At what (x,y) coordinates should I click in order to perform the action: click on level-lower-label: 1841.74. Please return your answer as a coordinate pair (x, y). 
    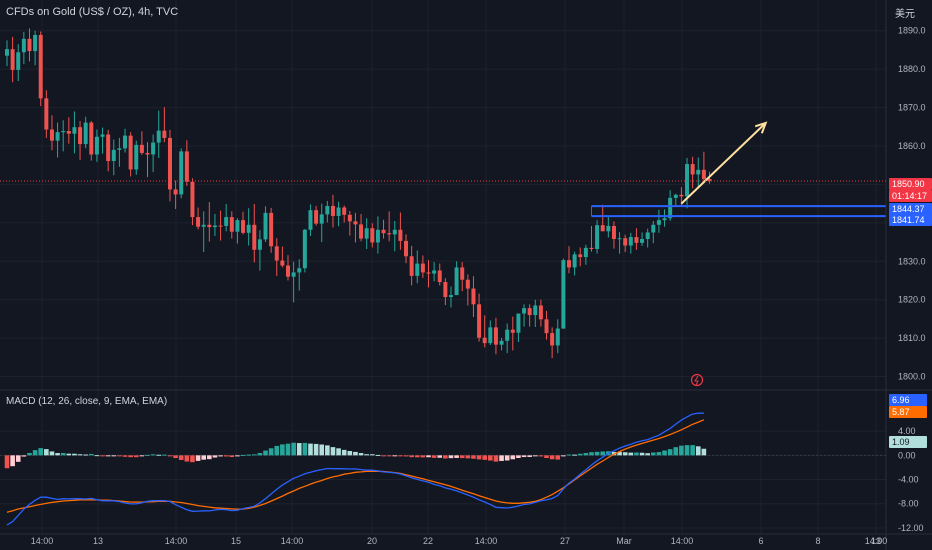
    Looking at the image, I should click on (910, 220).